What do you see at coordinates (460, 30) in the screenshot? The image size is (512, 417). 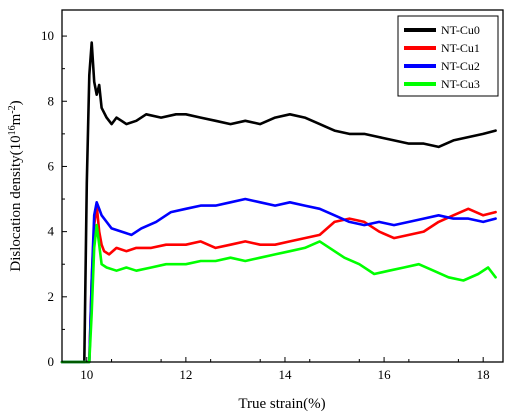 I see `legend-label-nt-cu0: NT-Cu0` at bounding box center [460, 30].